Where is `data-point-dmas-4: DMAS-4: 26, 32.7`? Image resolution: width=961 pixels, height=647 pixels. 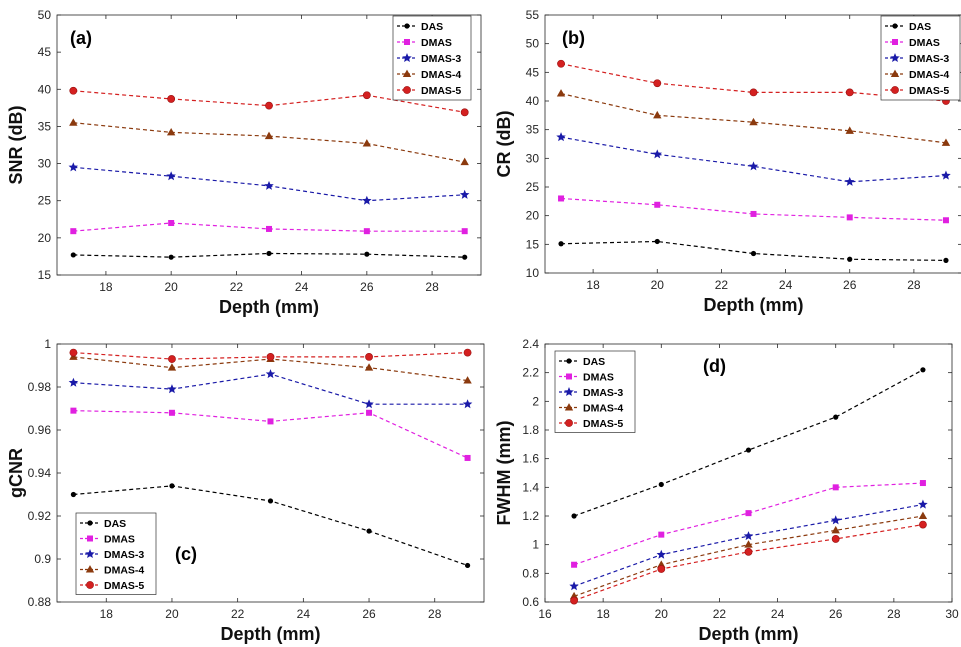
data-point-dmas-4: DMAS-4: 26, 32.7 is located at coordinates (367, 143).